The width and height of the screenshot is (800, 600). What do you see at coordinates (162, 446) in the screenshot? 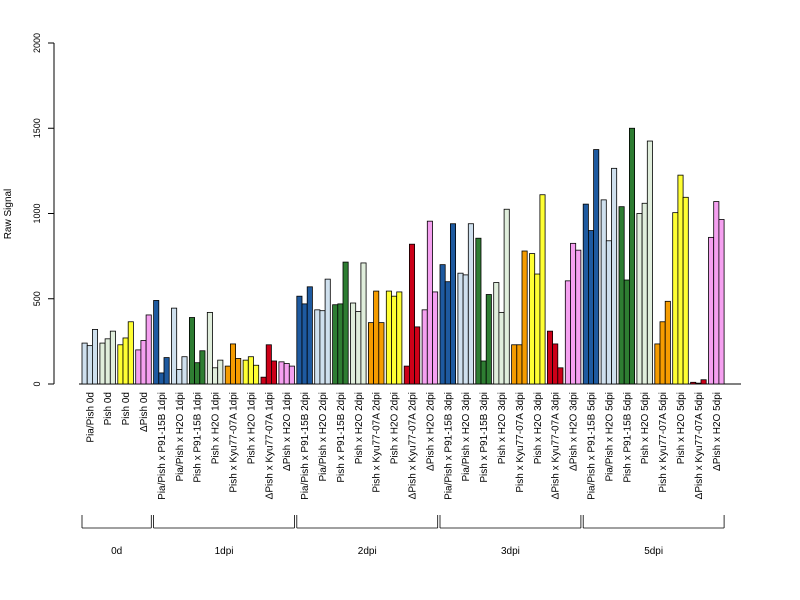
I see `category-label: Pia/Pish x P91-15B 1dpi` at bounding box center [162, 446].